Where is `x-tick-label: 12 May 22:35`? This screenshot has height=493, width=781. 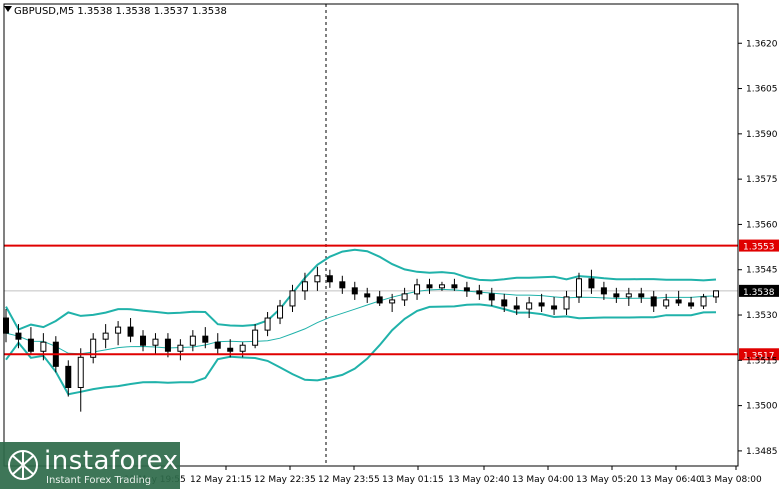
x-tick-label: 12 May 22:35 is located at coordinates (285, 480).